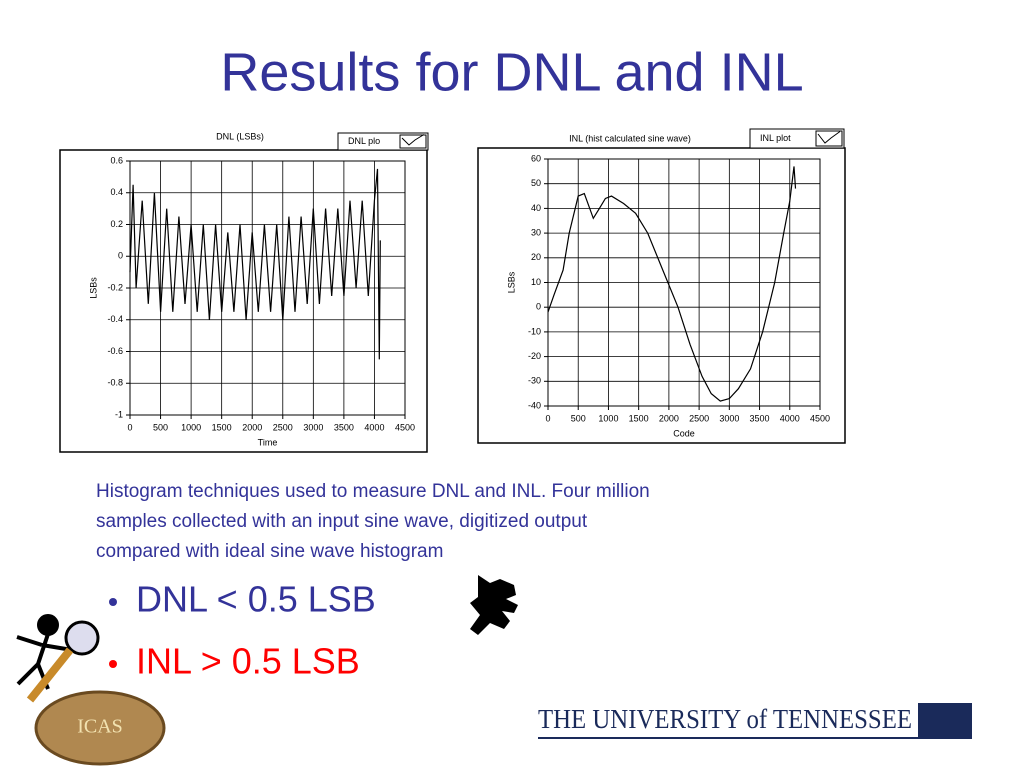 This screenshot has width=1024, height=768. What do you see at coordinates (534, 331) in the screenshot?
I see `y-tick-label: -10` at bounding box center [534, 331].